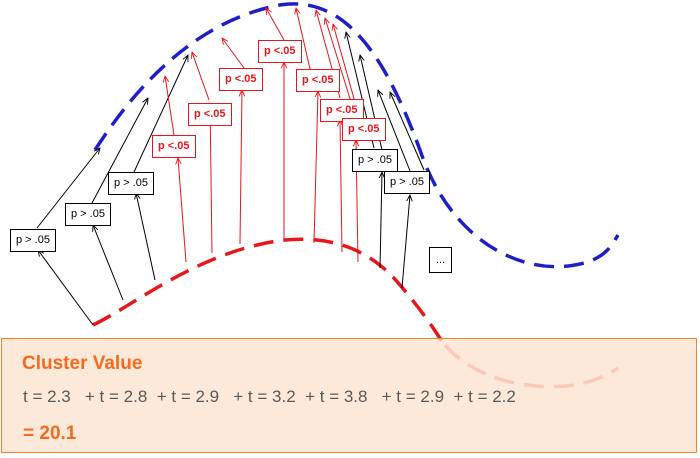  I want to click on label-left-3: p > .05, so click(131, 183).